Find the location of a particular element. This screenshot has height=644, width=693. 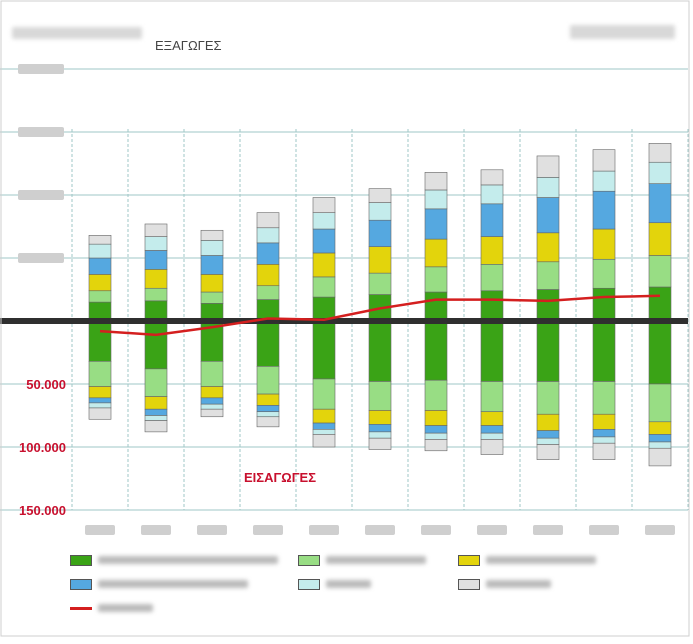

legend is located at coordinates (370, 587).